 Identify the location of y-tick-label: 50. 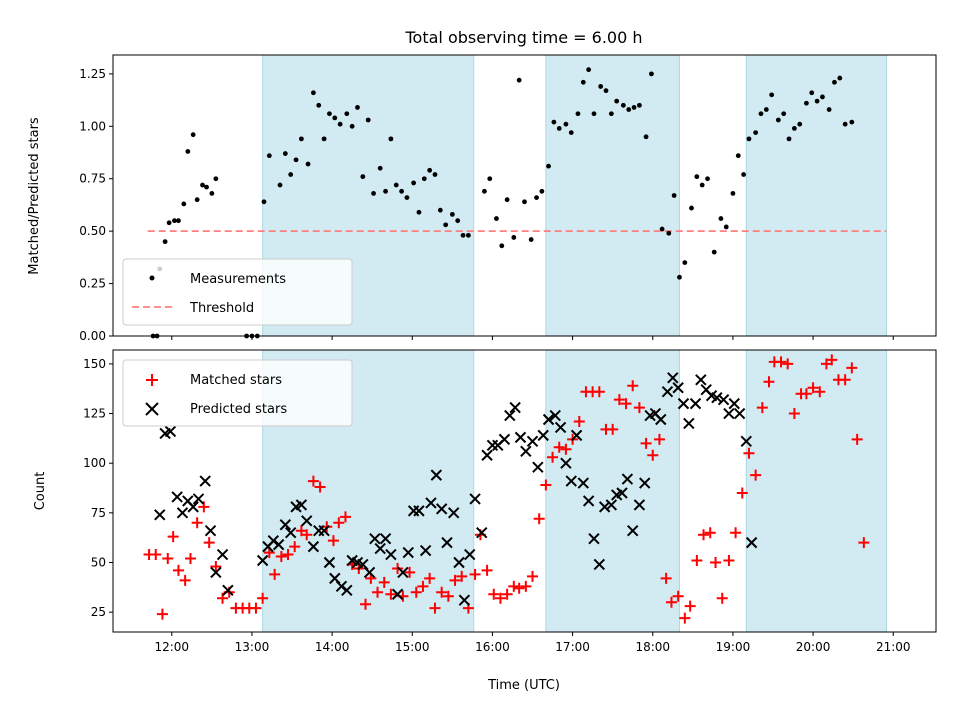
(98, 562).